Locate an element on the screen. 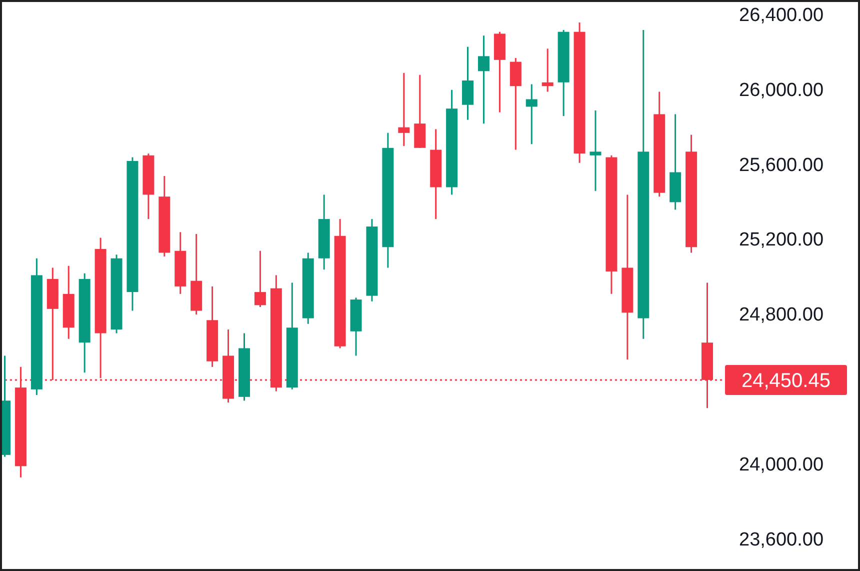 The image size is (860, 571). y-tick-label: 26,000.00 is located at coordinates (781, 90).